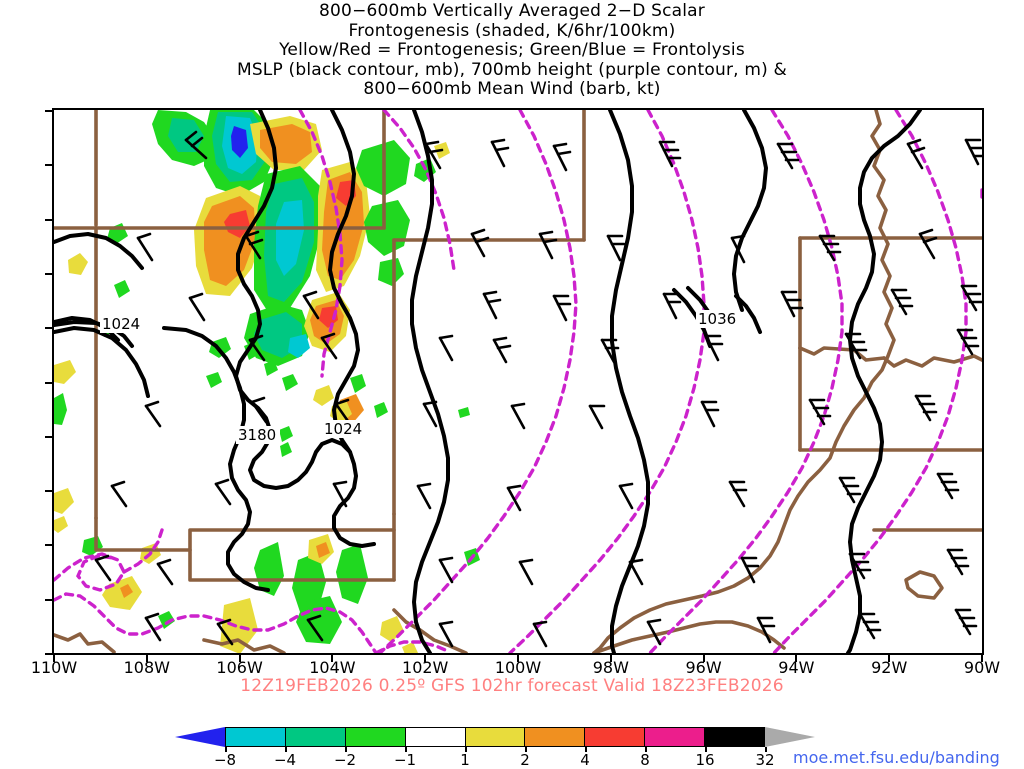 This screenshot has width=1024, height=769. I want to click on title-line-1: 800−600mb Vertically Averaged 2−D Scalar, so click(512, 11).